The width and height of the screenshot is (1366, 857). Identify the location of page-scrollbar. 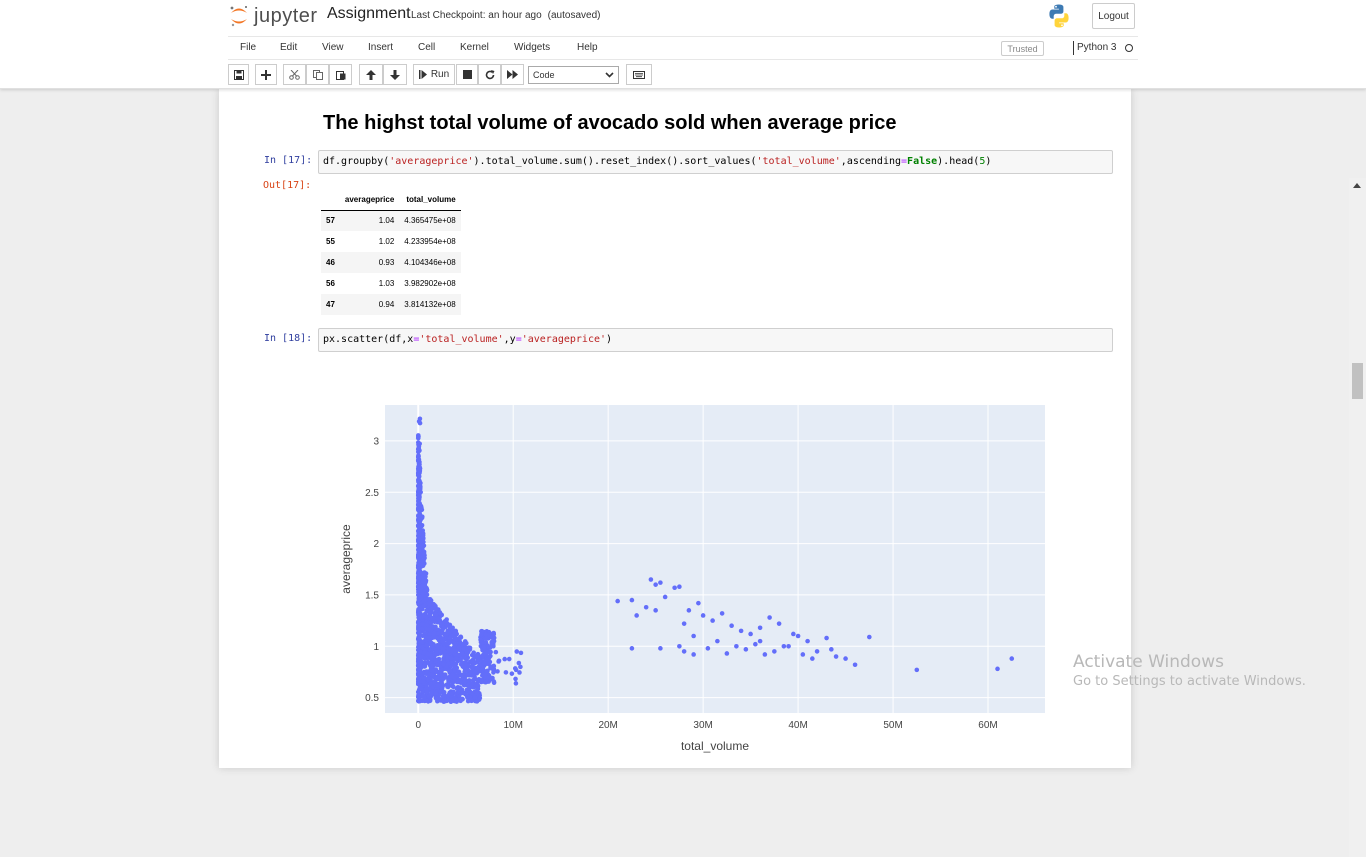
(1357, 517).